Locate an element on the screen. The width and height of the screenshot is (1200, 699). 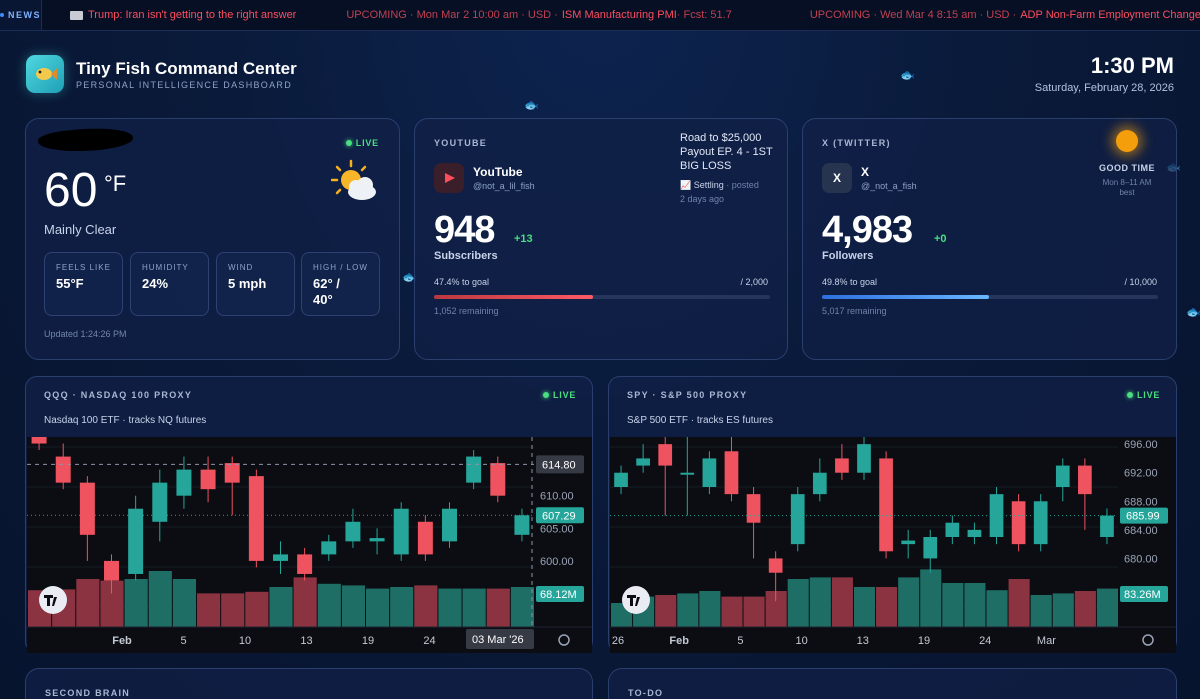
price-axis is located at coordinates (1147, 545).